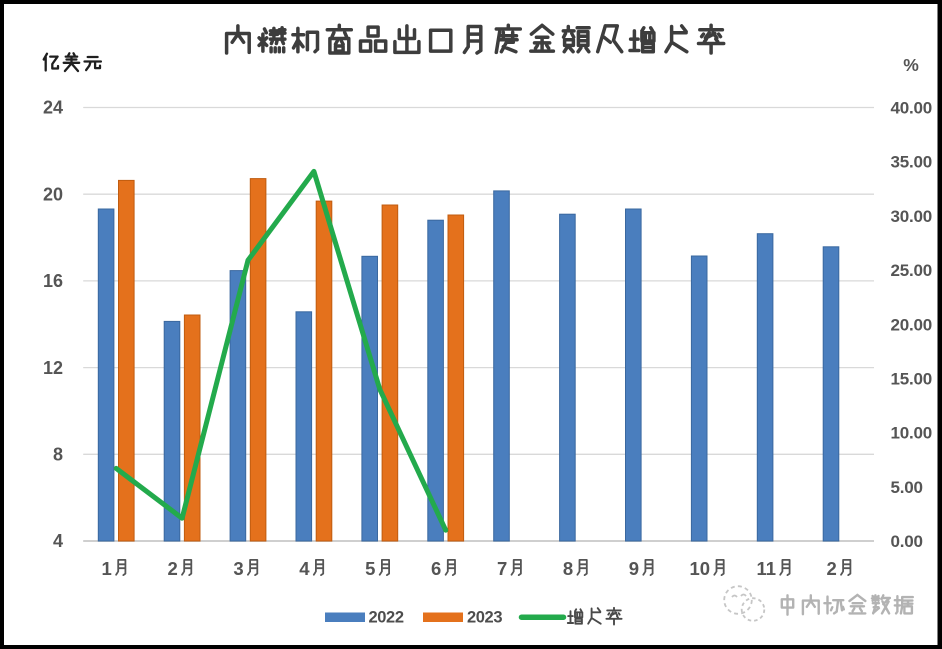 This screenshot has width=942, height=649. What do you see at coordinates (912, 216) in the screenshot?
I see `svg-text: 30.00` at bounding box center [912, 216].